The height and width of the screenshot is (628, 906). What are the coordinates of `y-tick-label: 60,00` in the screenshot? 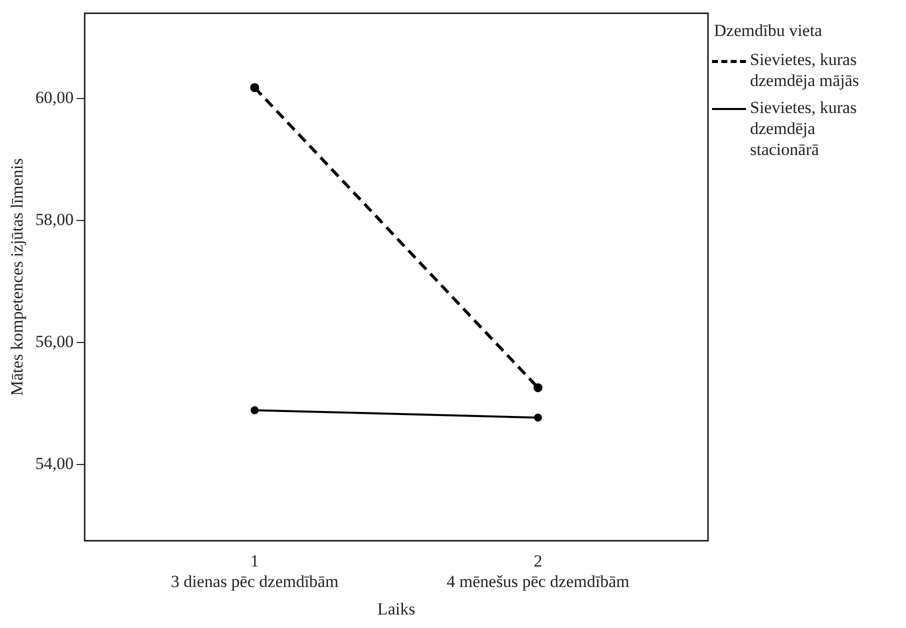 It's located at (54, 98).